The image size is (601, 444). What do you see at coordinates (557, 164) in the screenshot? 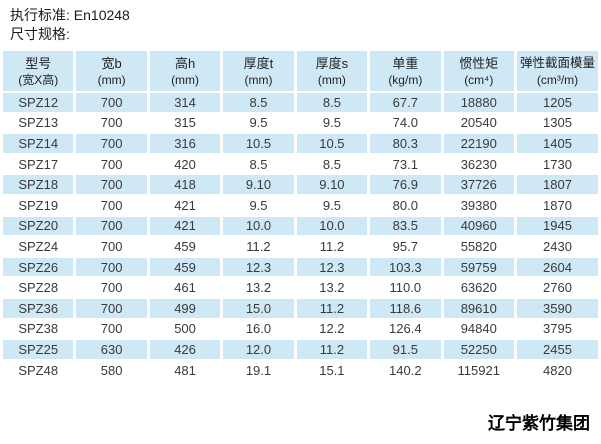
I see `table-cell: 1730` at bounding box center [557, 164].